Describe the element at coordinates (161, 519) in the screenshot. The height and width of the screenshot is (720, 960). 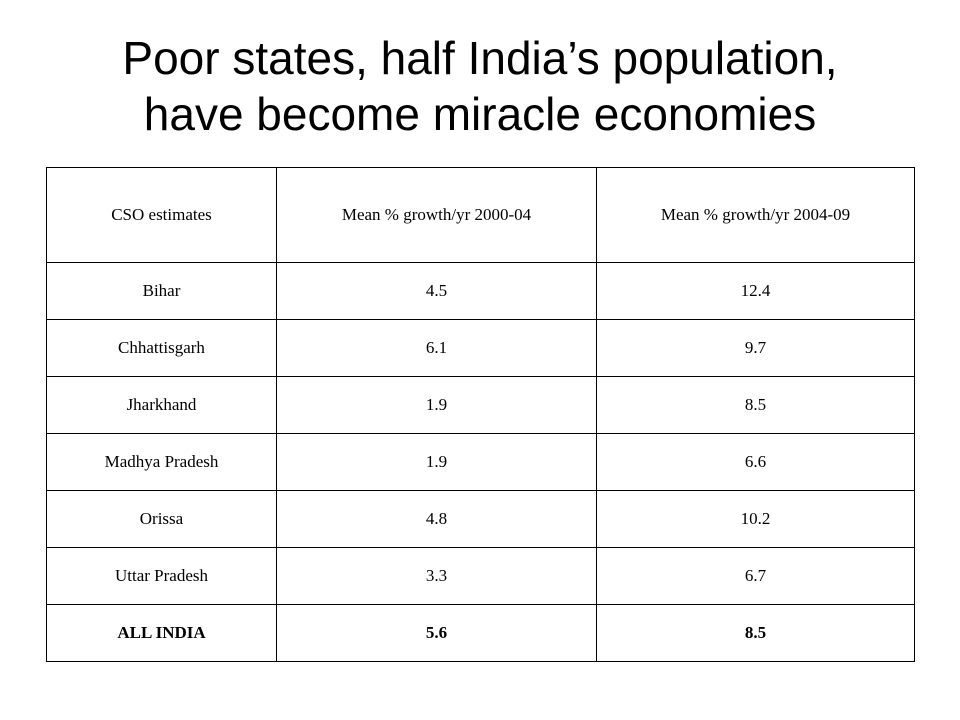
I see `state-cell: Orissa` at that location.